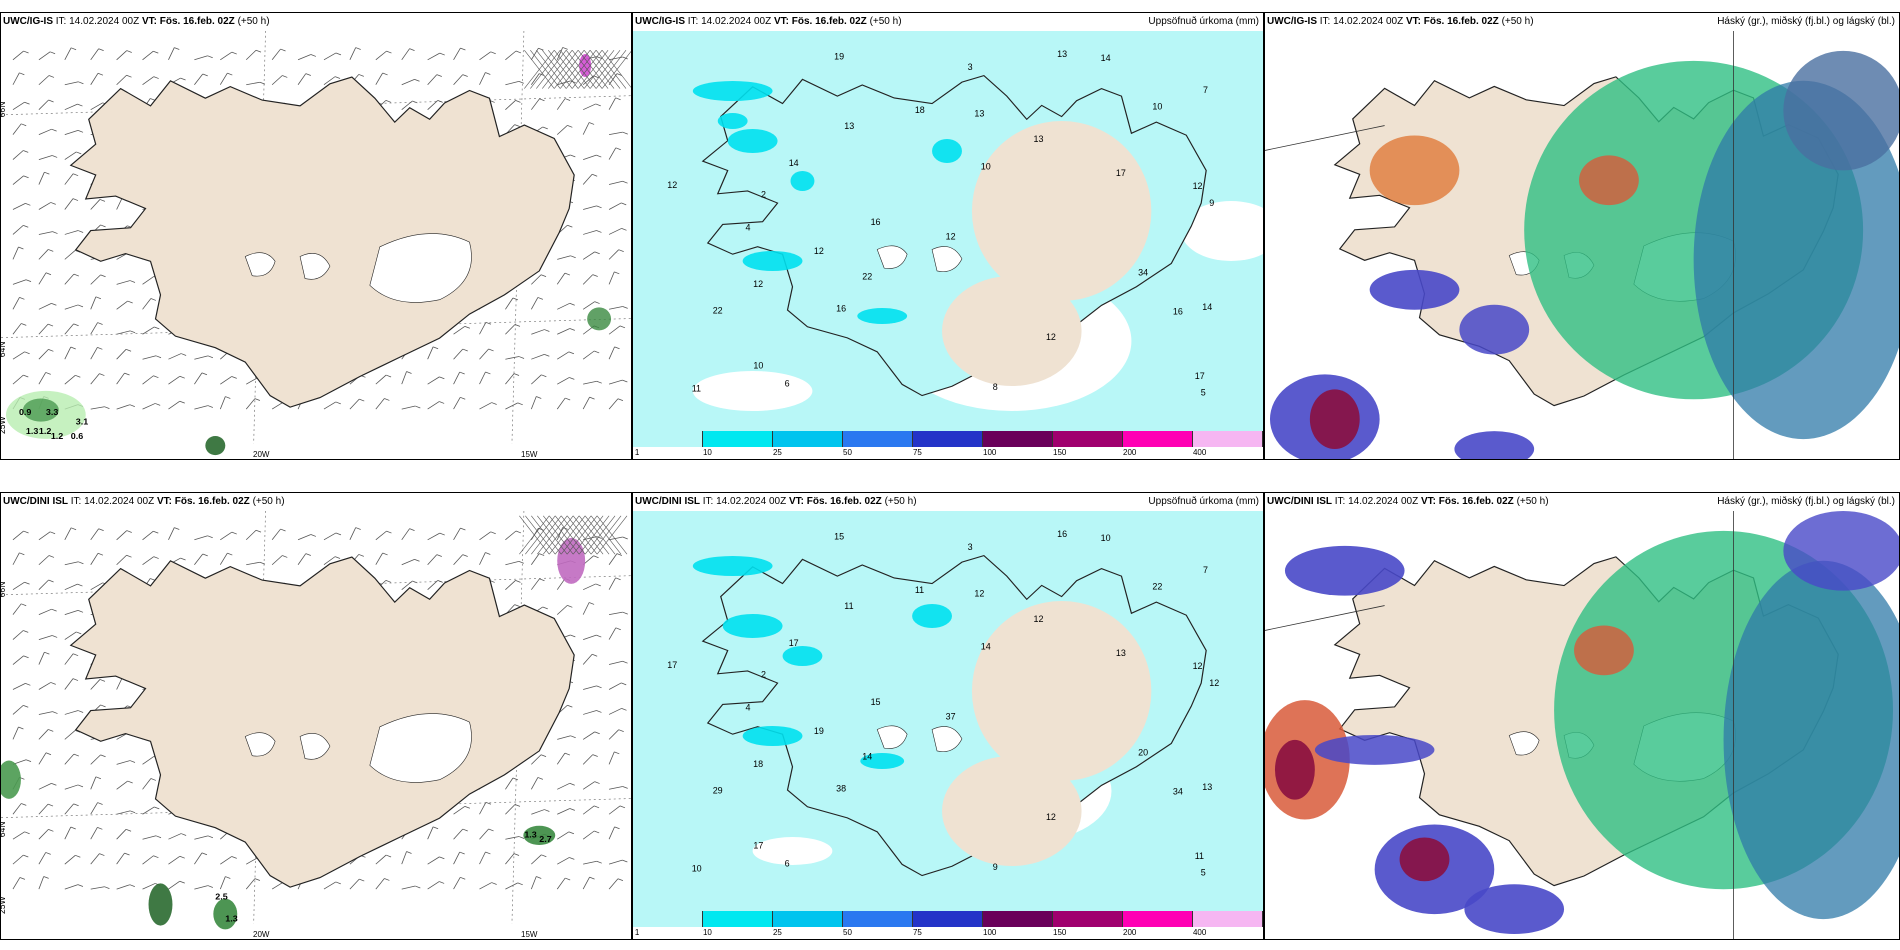 Image resolution: width=1900 pixels, height=950 pixels. Describe the element at coordinates (1178, 792) in the screenshot. I see `precip-value: 34` at that location.